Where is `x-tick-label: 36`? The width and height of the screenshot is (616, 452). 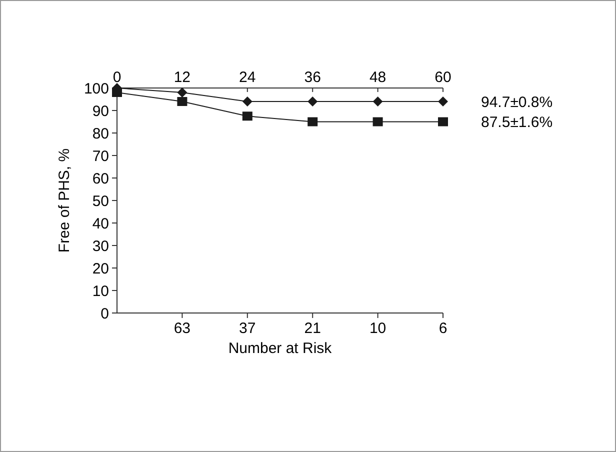
x-tick-label: 36 is located at coordinates (312, 77).